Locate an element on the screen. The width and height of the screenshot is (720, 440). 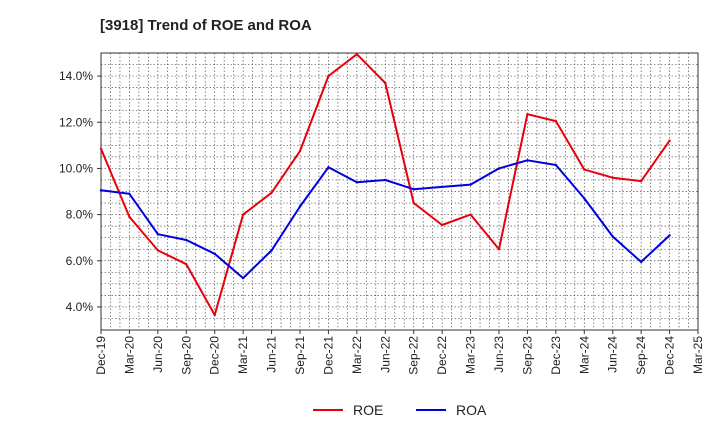
x-tick-label: Jun-20 is located at coordinates (158, 354).